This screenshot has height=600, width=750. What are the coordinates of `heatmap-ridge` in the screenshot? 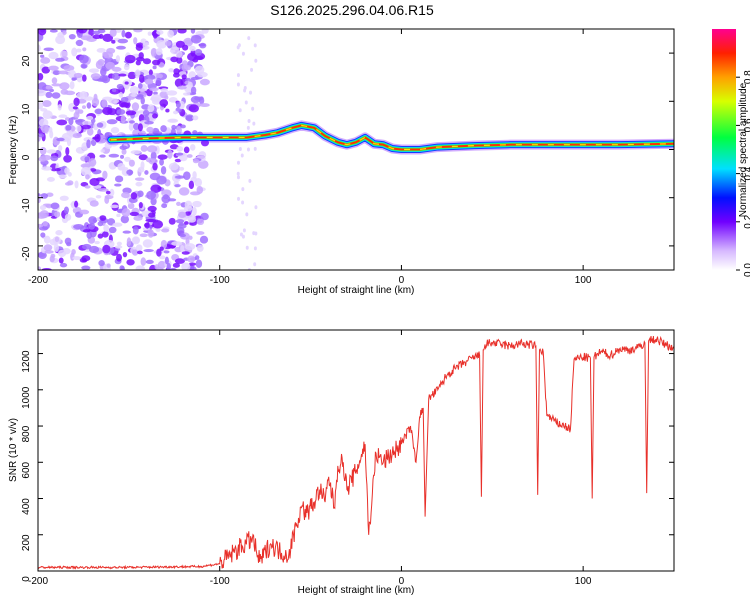 It's located at (391, 137).